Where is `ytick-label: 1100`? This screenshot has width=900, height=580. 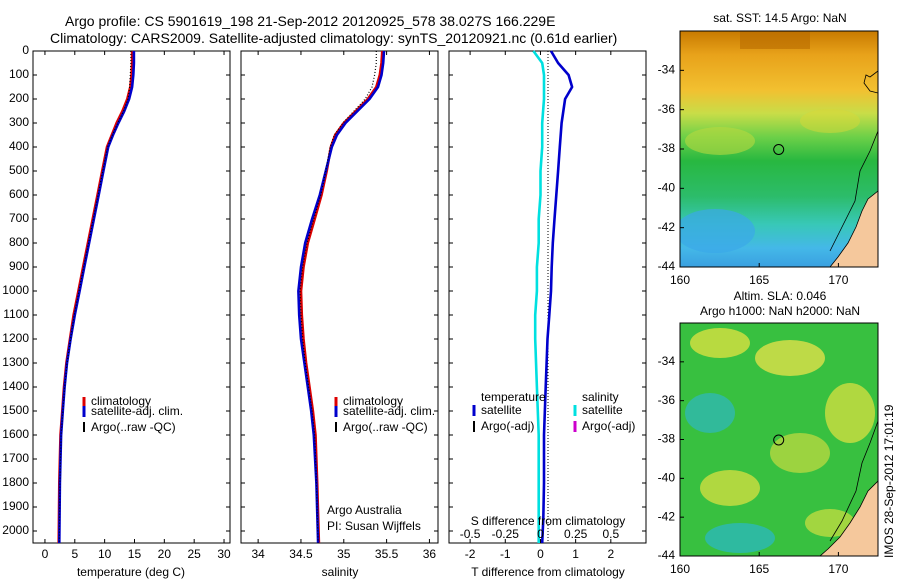
ytick-label: 1100 is located at coordinates (16, 314).